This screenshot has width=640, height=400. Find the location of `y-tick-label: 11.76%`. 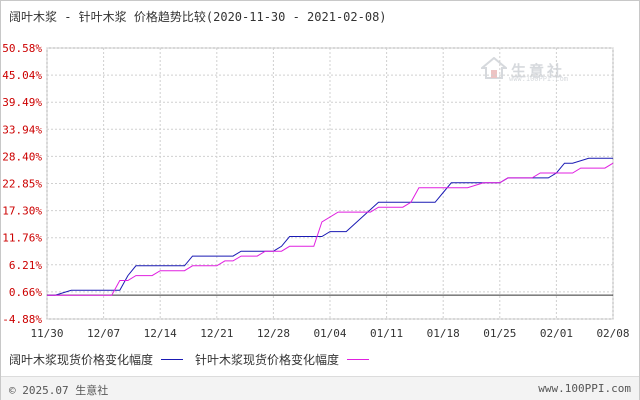

y-tick-label: 11.76% is located at coordinates (22, 238).